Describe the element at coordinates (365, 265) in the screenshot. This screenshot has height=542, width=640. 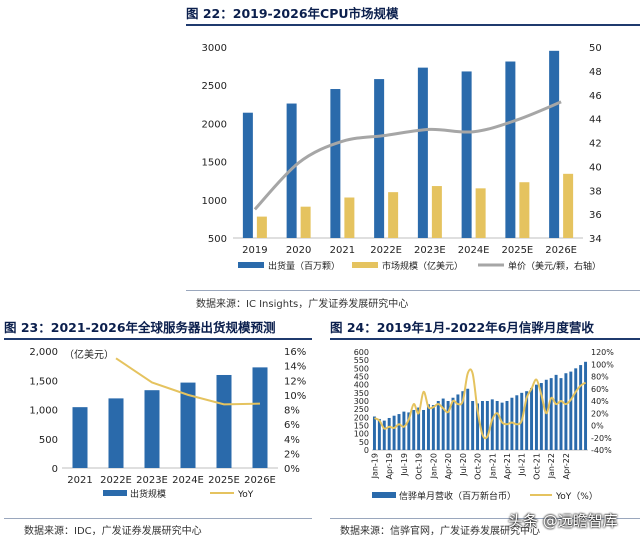
I see `legend-swatch-market-size` at that location.